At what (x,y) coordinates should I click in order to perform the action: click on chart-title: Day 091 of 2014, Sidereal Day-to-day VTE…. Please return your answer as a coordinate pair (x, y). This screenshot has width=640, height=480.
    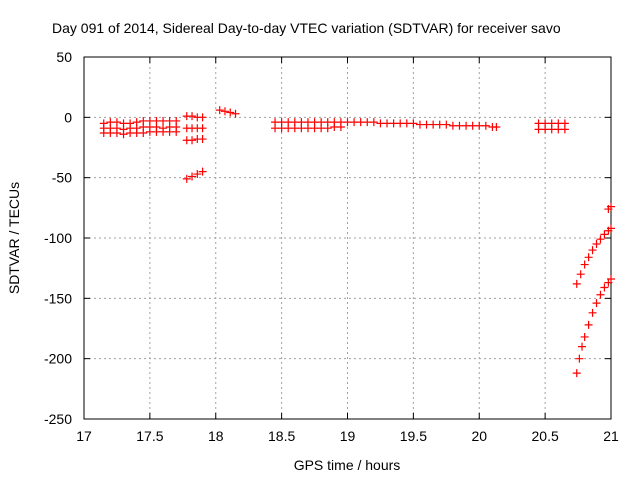
    Looking at the image, I should click on (306, 28).